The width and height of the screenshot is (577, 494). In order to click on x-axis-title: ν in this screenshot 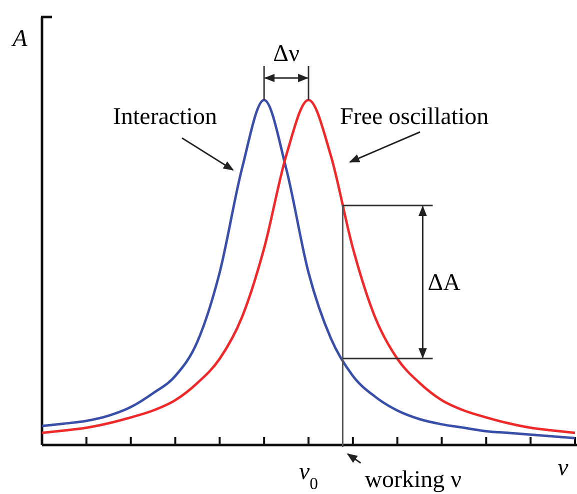, I will do `click(563, 468)`.